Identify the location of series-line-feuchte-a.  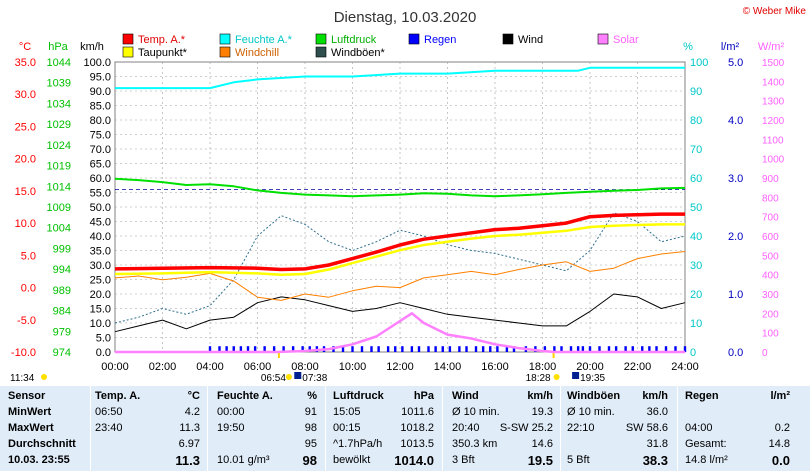
(400, 78).